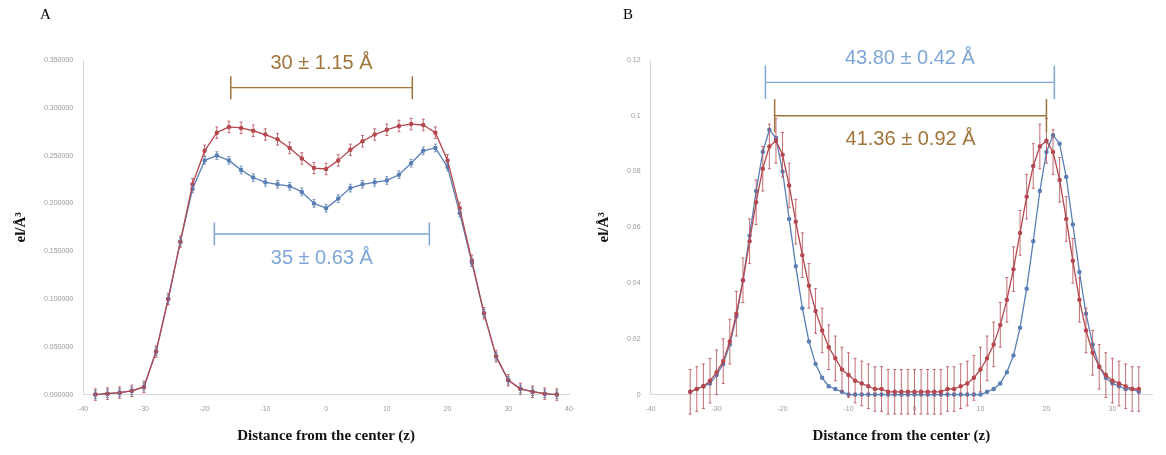 This screenshot has height=455, width=1166. What do you see at coordinates (910, 56) in the screenshot?
I see `series-label: 43.80 ± 0.42 Å` at bounding box center [910, 56].